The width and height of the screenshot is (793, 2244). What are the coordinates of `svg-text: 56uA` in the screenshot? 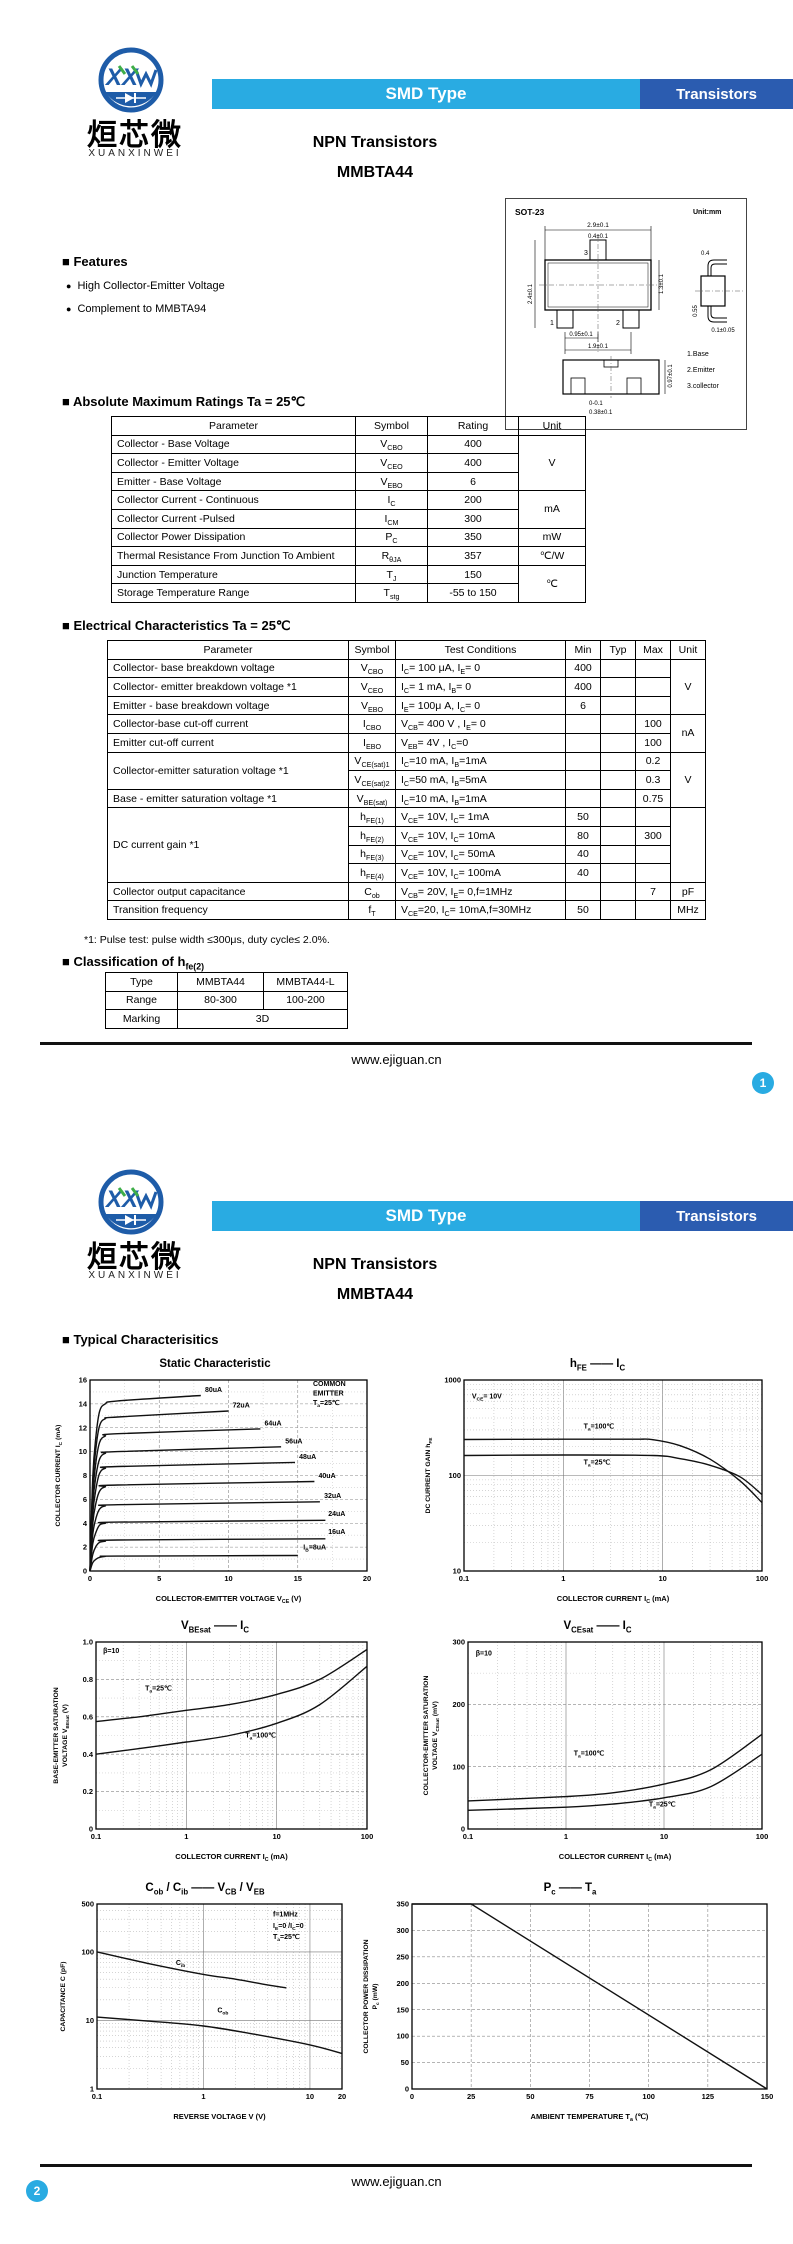 It's located at (293, 1441).